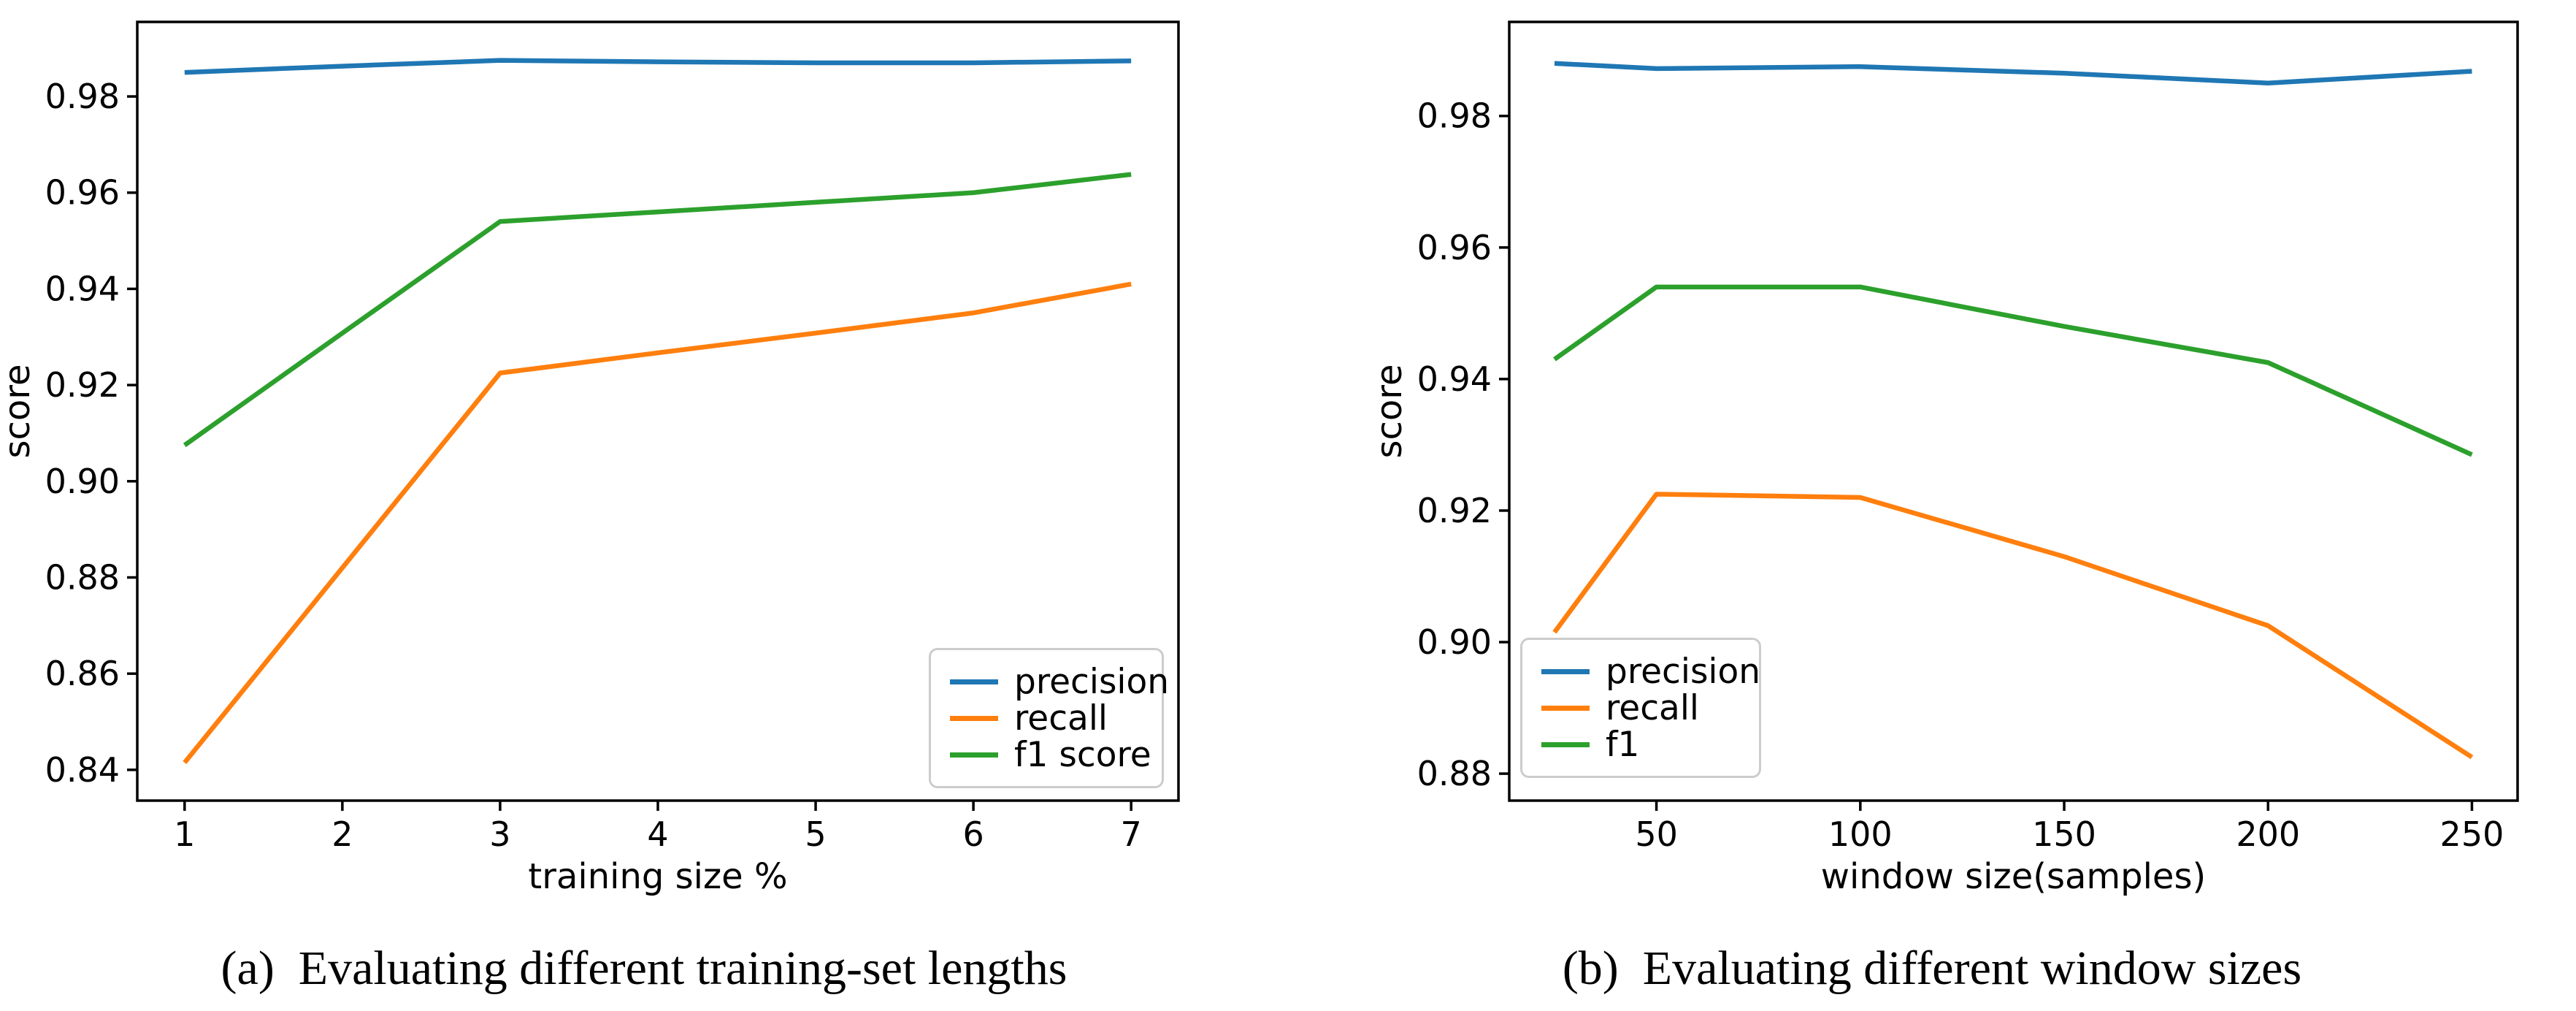 This screenshot has width=2576, height=1011. What do you see at coordinates (1454, 511) in the screenshot?
I see `y-tick-label-b: 0.92` at bounding box center [1454, 511].